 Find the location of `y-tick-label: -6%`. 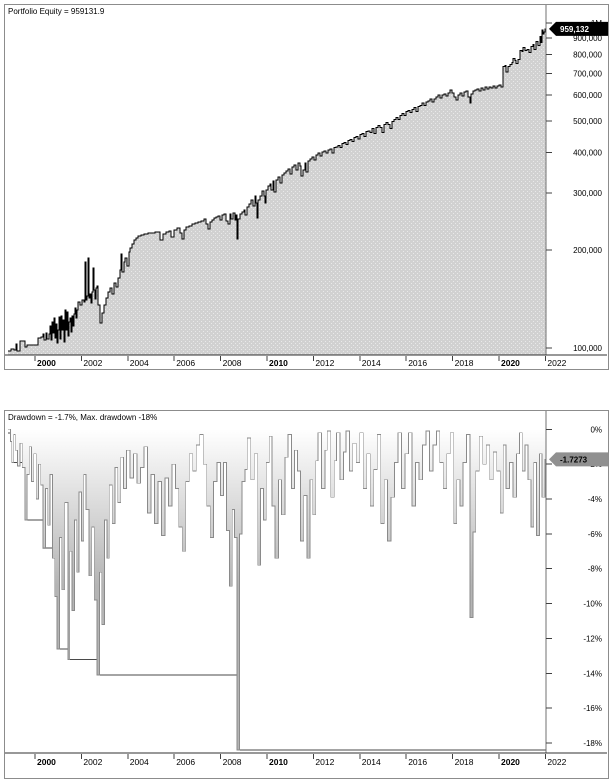

y-tick-label: -6% is located at coordinates (595, 534).